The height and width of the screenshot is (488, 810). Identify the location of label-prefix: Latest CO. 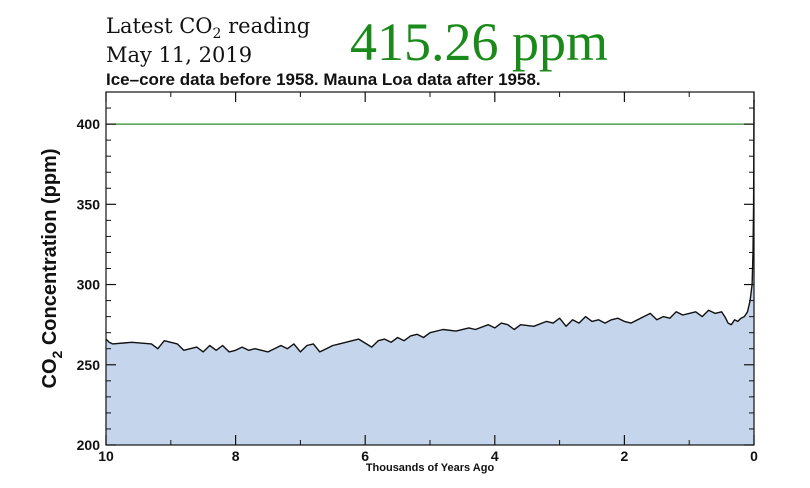
(159, 26).